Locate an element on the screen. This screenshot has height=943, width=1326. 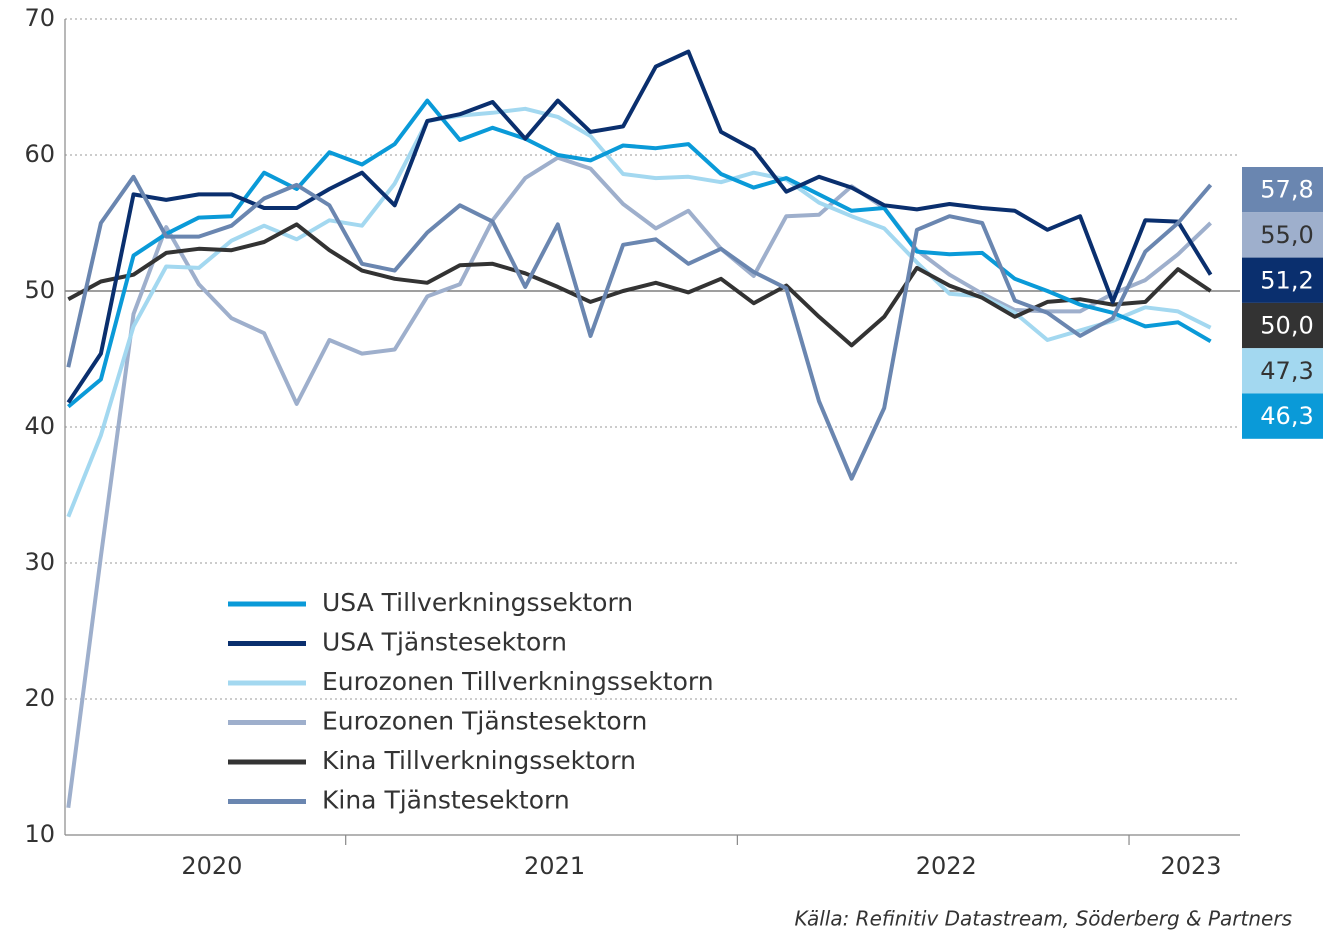
x-group-label: 2023 is located at coordinates (1191, 866).